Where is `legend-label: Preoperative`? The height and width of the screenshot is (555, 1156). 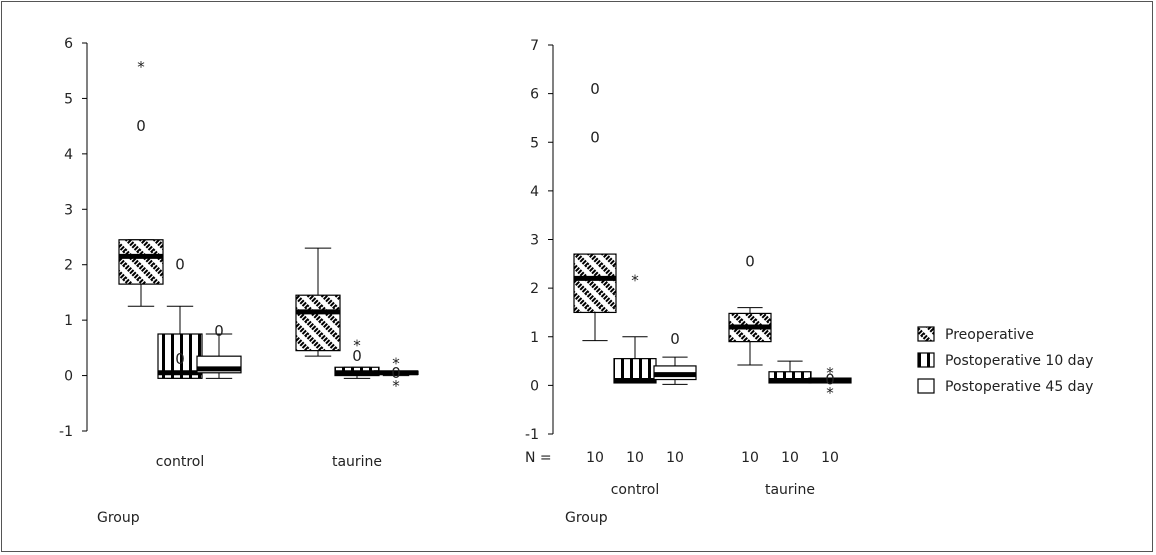 legend-label: Preoperative is located at coordinates (989, 335).